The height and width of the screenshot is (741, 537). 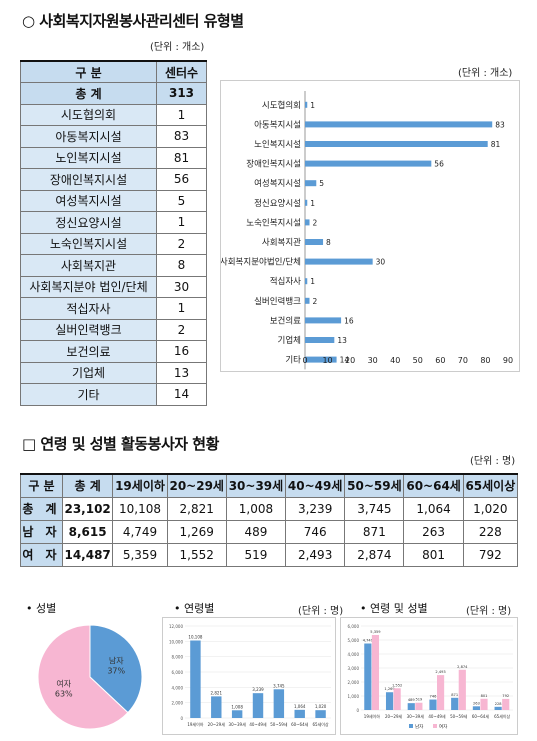 I want to click on row-value: 5, so click(x=181, y=200).